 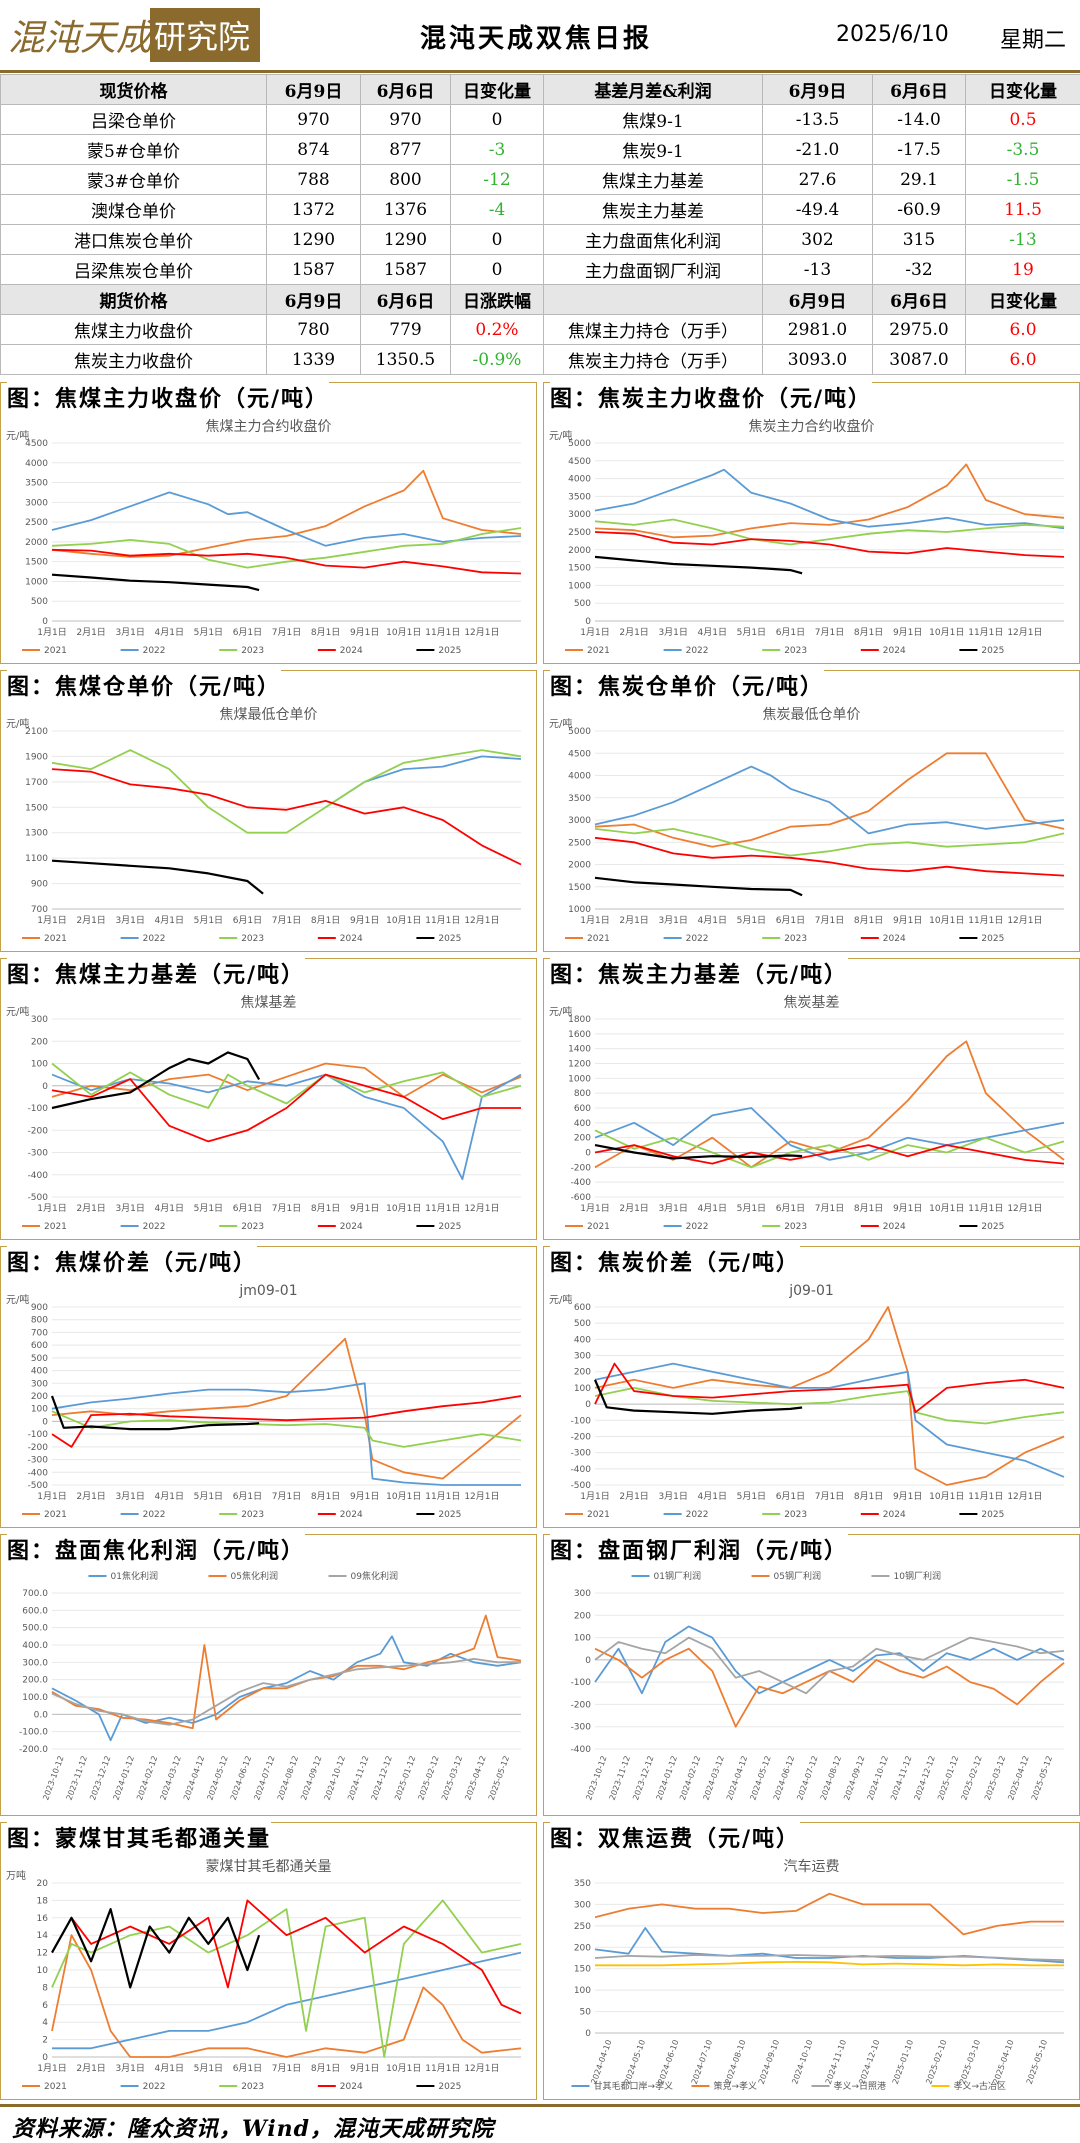 What do you see at coordinates (601, 2062) in the screenshot?
I see `x-tick-label: 2024-04-10` at bounding box center [601, 2062].